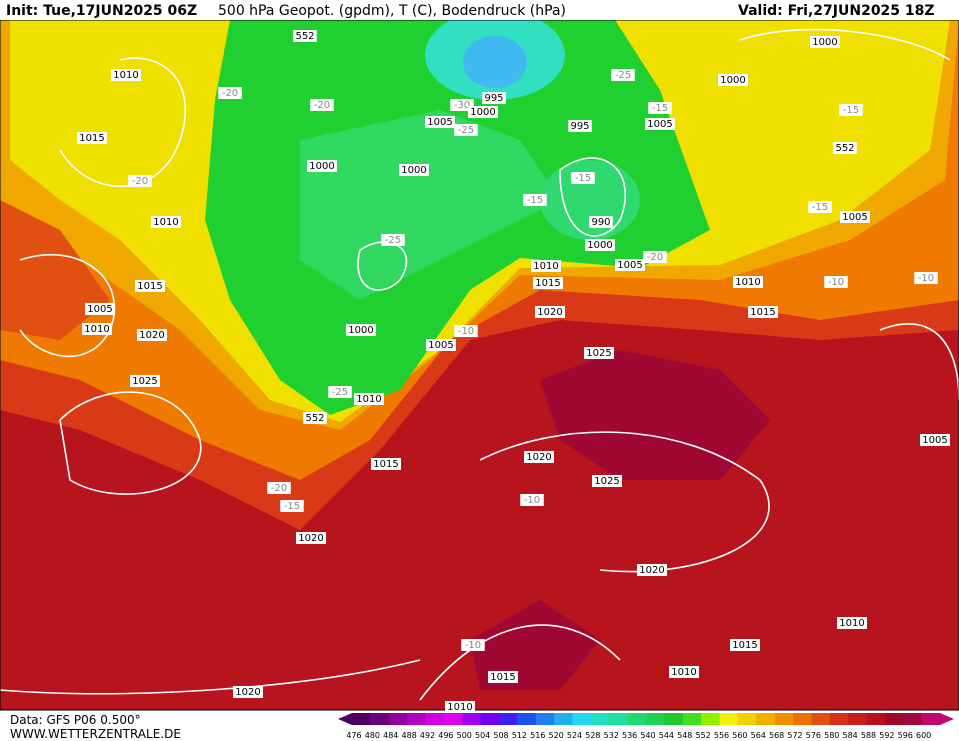 The height and width of the screenshot is (741, 959). What do you see at coordinates (923, 735) in the screenshot?
I see `colorbar-label: 600` at bounding box center [923, 735].